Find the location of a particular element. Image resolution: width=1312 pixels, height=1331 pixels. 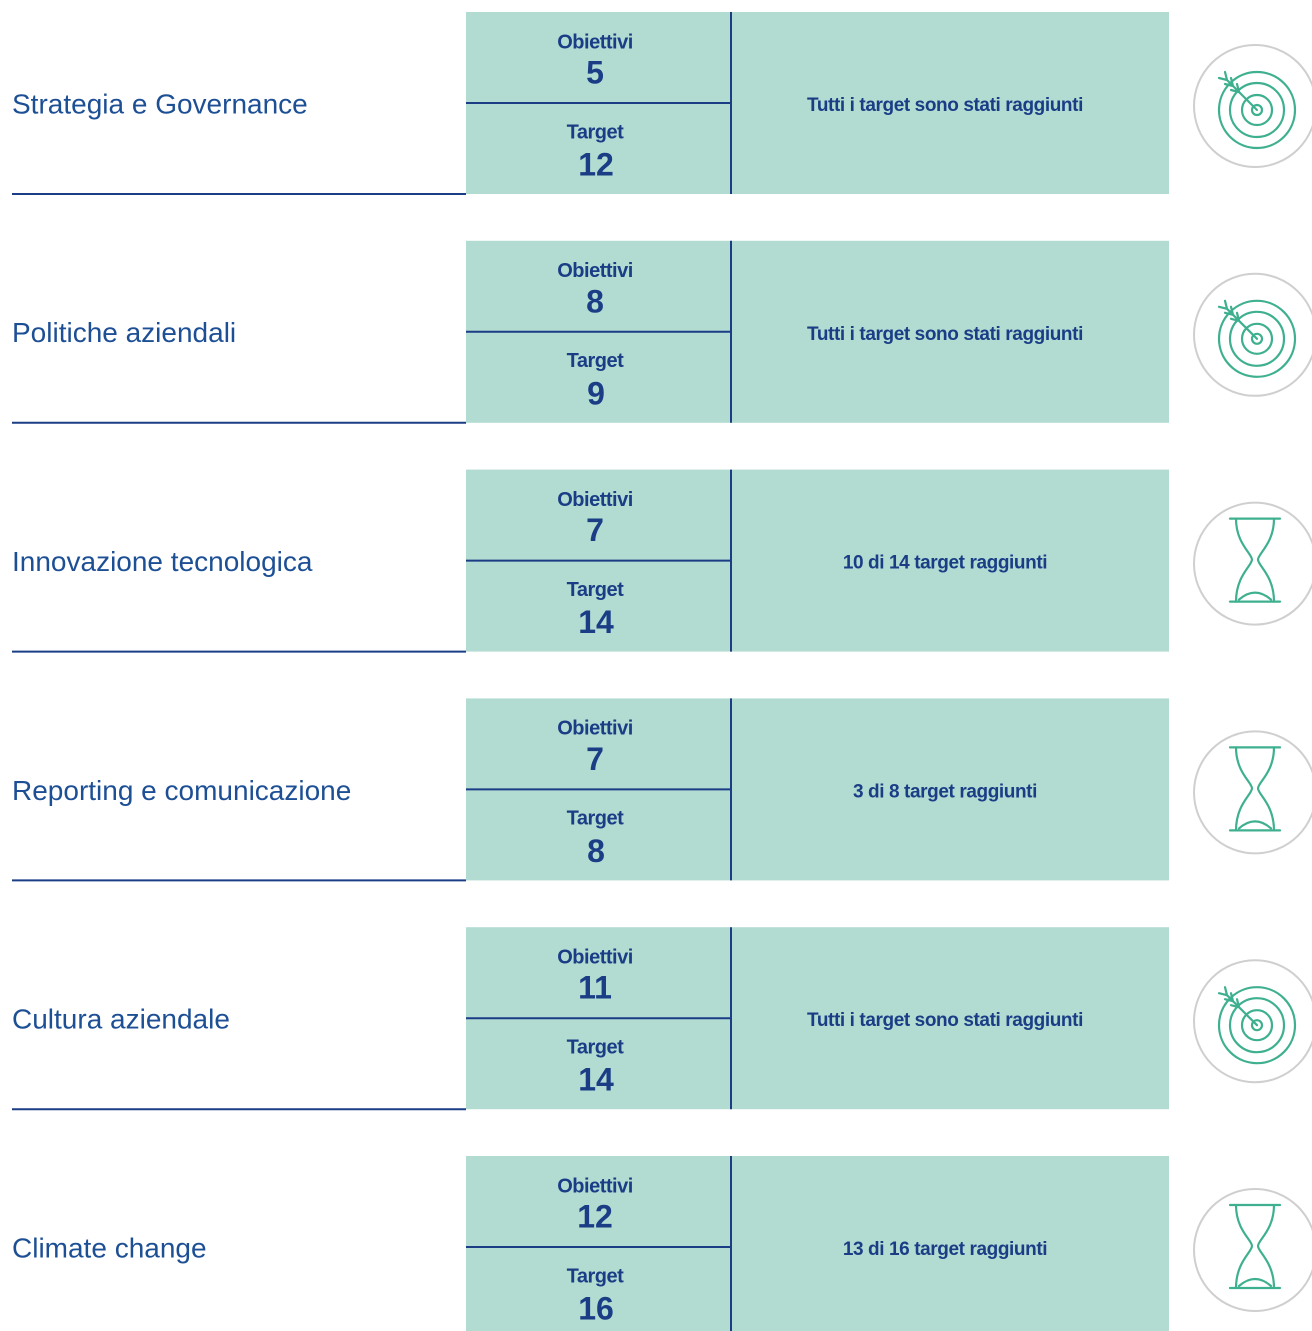

row-name: Innovazione tecnologica is located at coordinates (162, 561).